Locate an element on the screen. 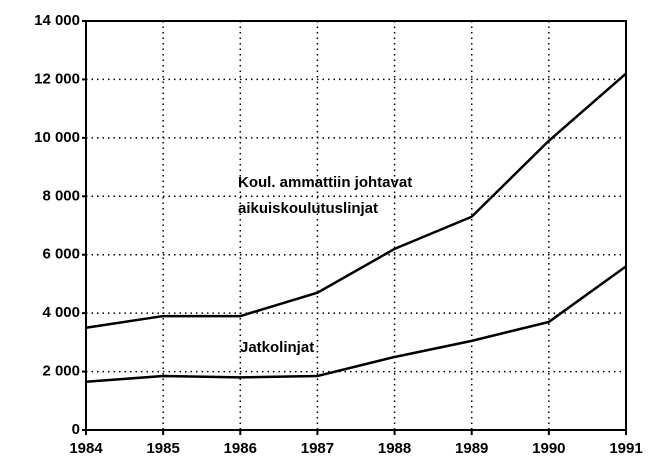  y-tick-label: 14 000 is located at coordinates (57, 20).